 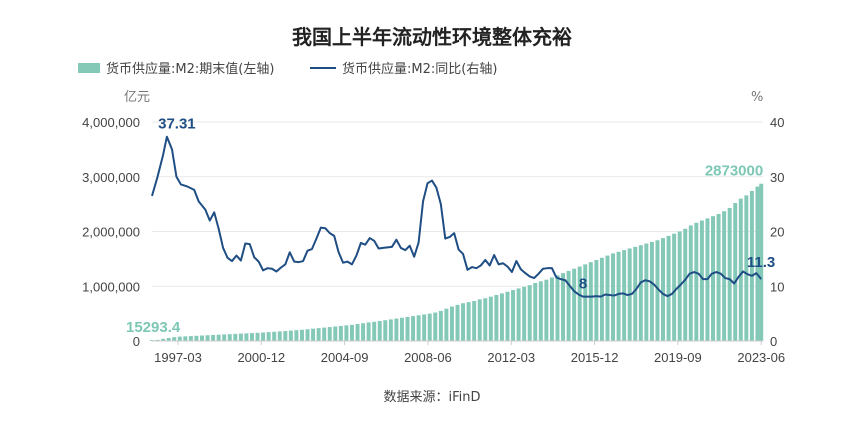 I want to click on legend-bar-swatch, so click(x=89, y=68).